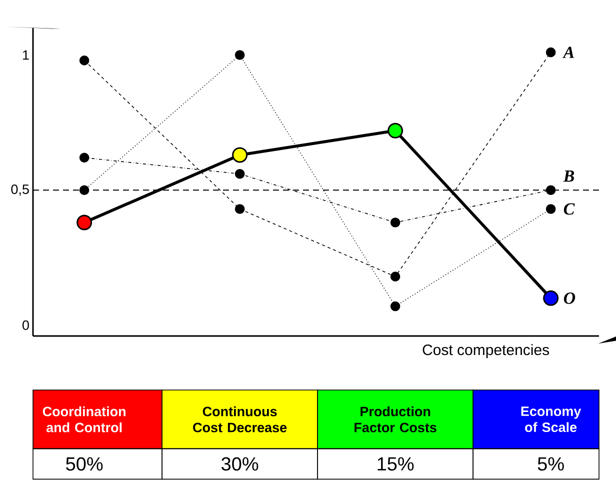 Image resolution: width=616 pixels, height=486 pixels. I want to click on series-label: B, so click(568, 176).